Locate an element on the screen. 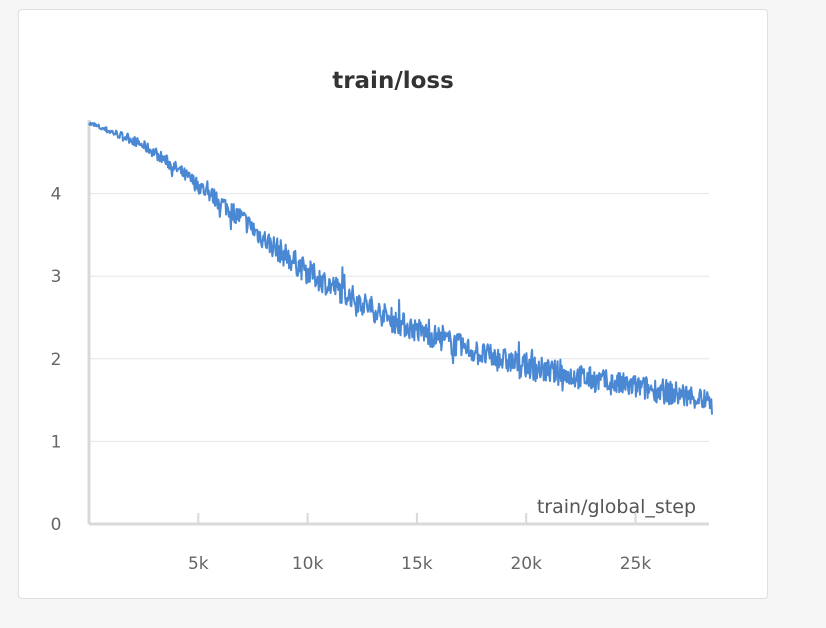 This screenshot has height=628, width=826. chart-title: train/loss is located at coordinates (393, 81).